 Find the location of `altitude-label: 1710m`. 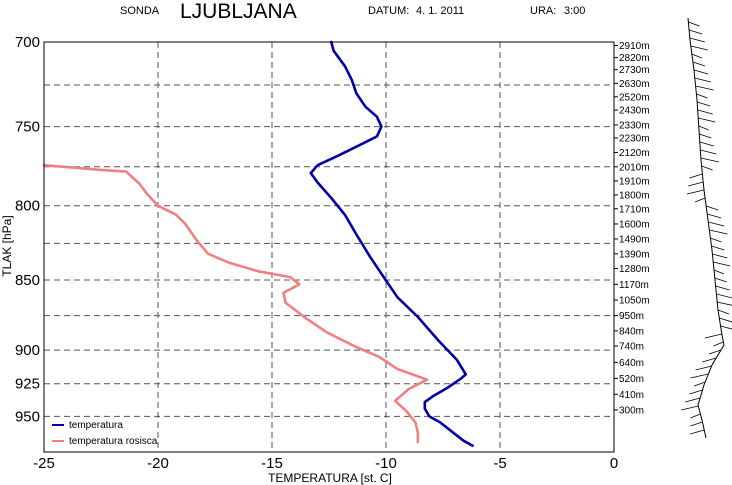

altitude-label: 1710m is located at coordinates (634, 209).